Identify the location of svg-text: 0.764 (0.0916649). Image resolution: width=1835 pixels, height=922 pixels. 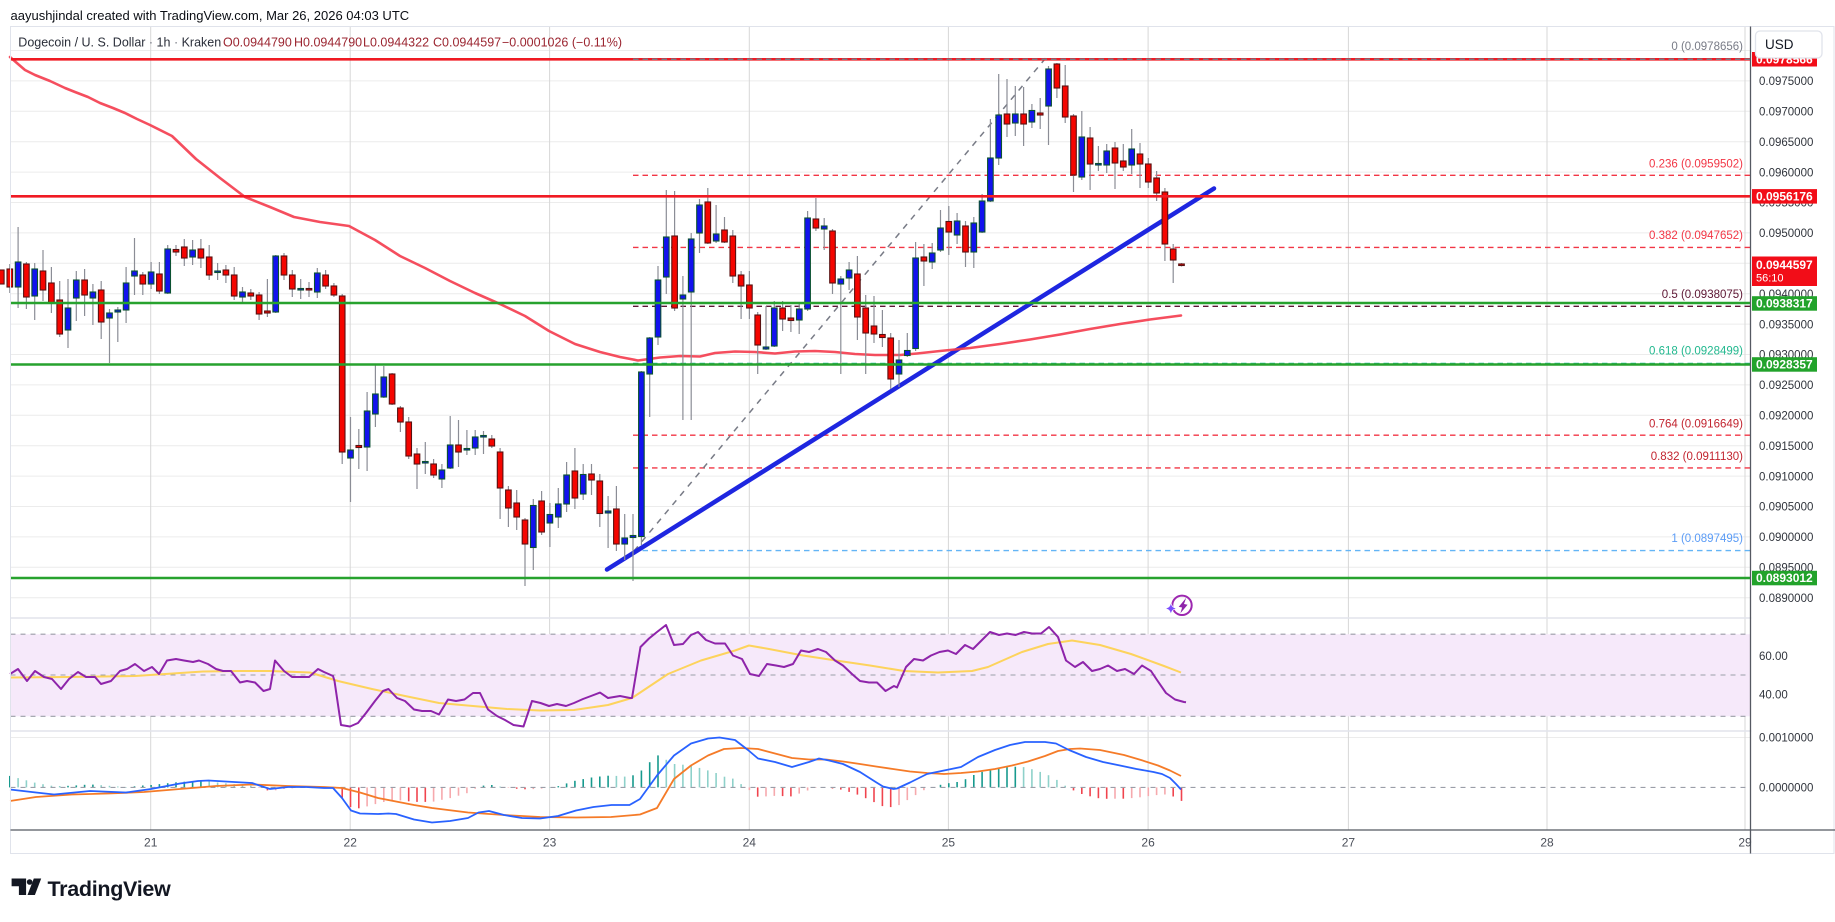
(1696, 424).